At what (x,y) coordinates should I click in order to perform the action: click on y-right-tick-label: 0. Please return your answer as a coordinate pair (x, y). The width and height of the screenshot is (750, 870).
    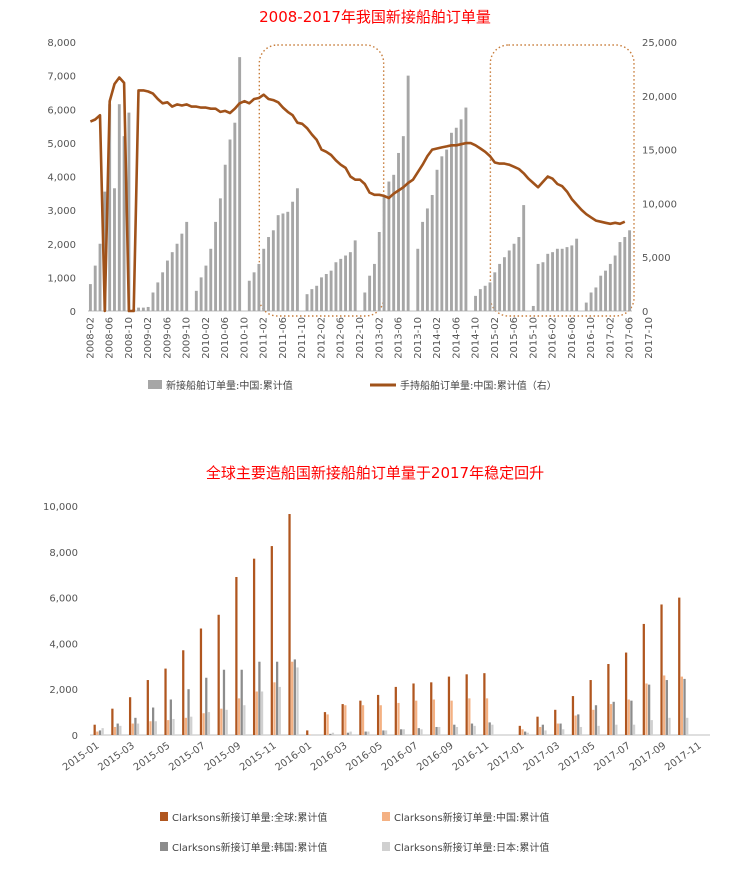
    Looking at the image, I should click on (645, 312).